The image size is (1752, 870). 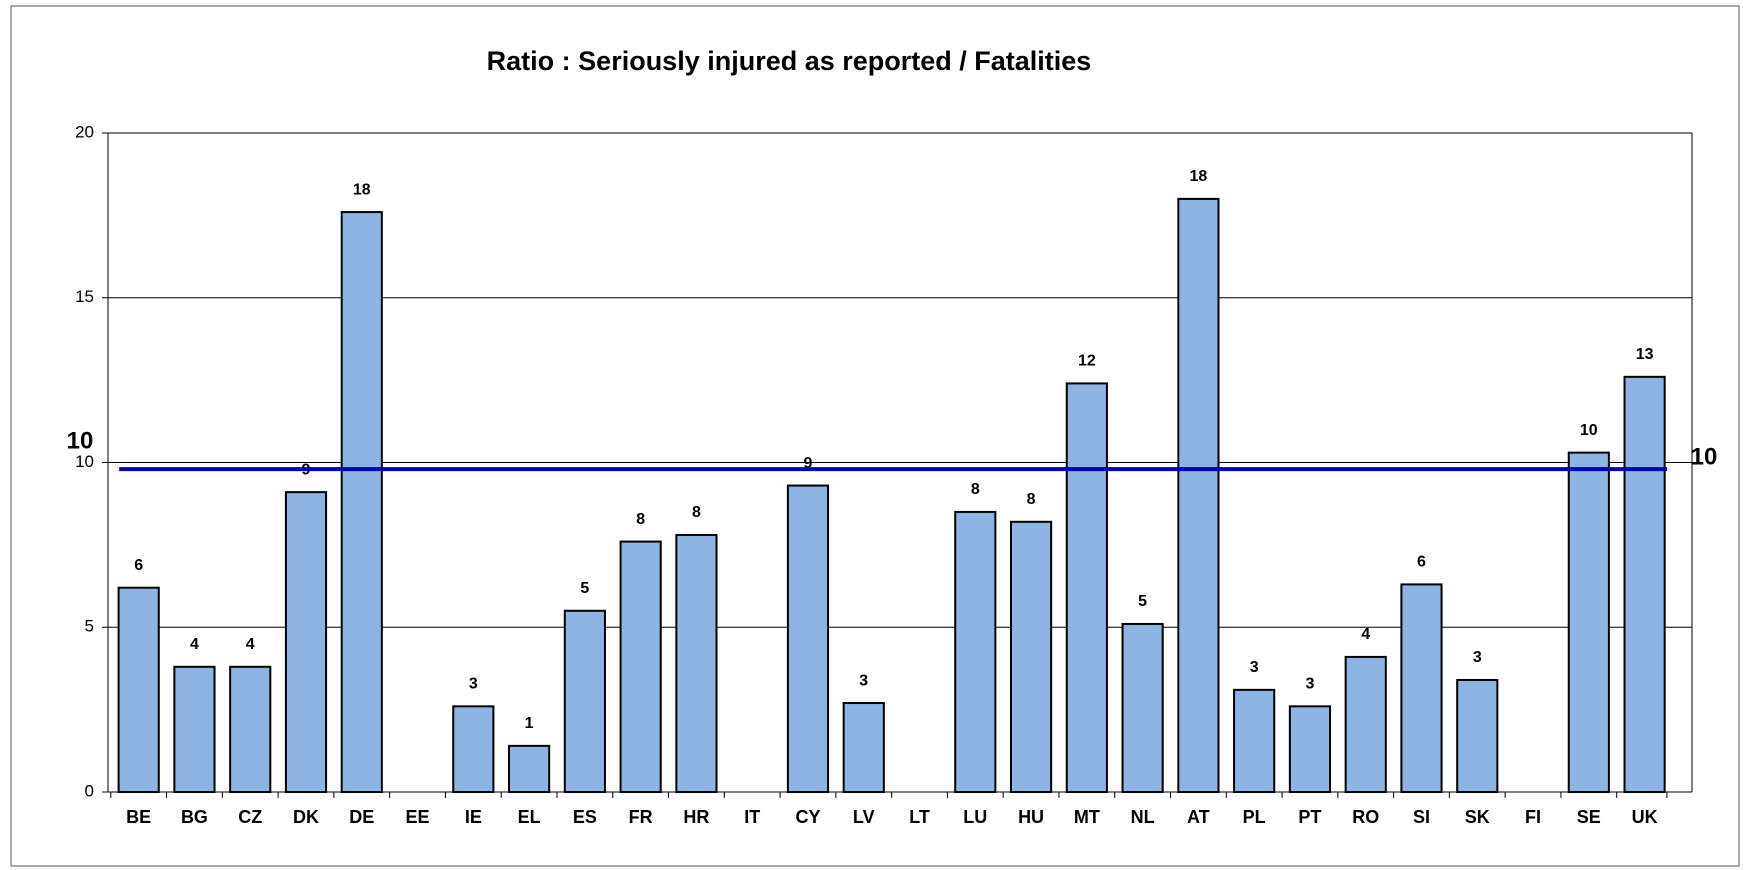 What do you see at coordinates (1309, 817) in the screenshot?
I see `x-tick-label: PT` at bounding box center [1309, 817].